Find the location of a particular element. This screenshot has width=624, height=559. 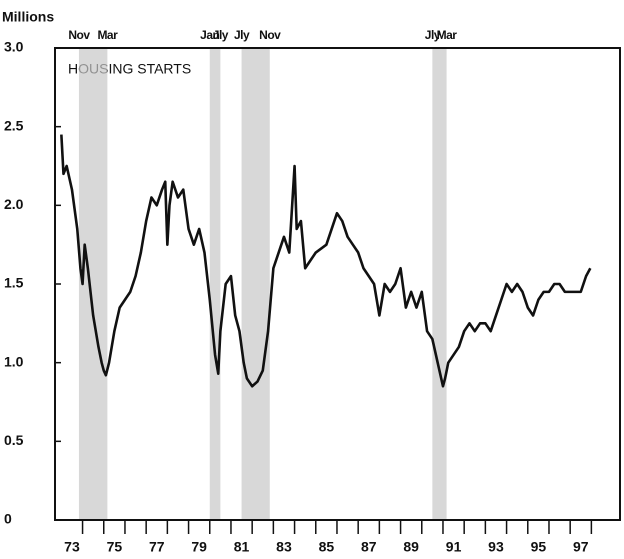

y-tick-label: 2.5 is located at coordinates (14, 125).